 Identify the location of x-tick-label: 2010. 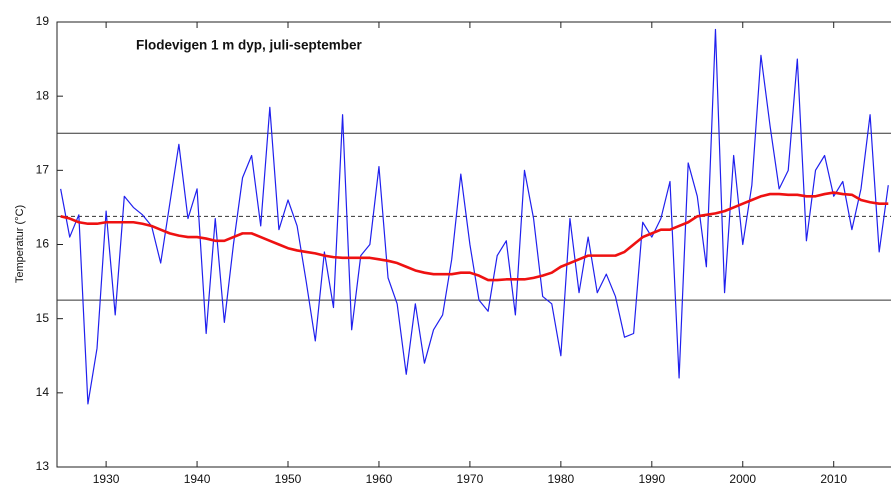
(833, 479).